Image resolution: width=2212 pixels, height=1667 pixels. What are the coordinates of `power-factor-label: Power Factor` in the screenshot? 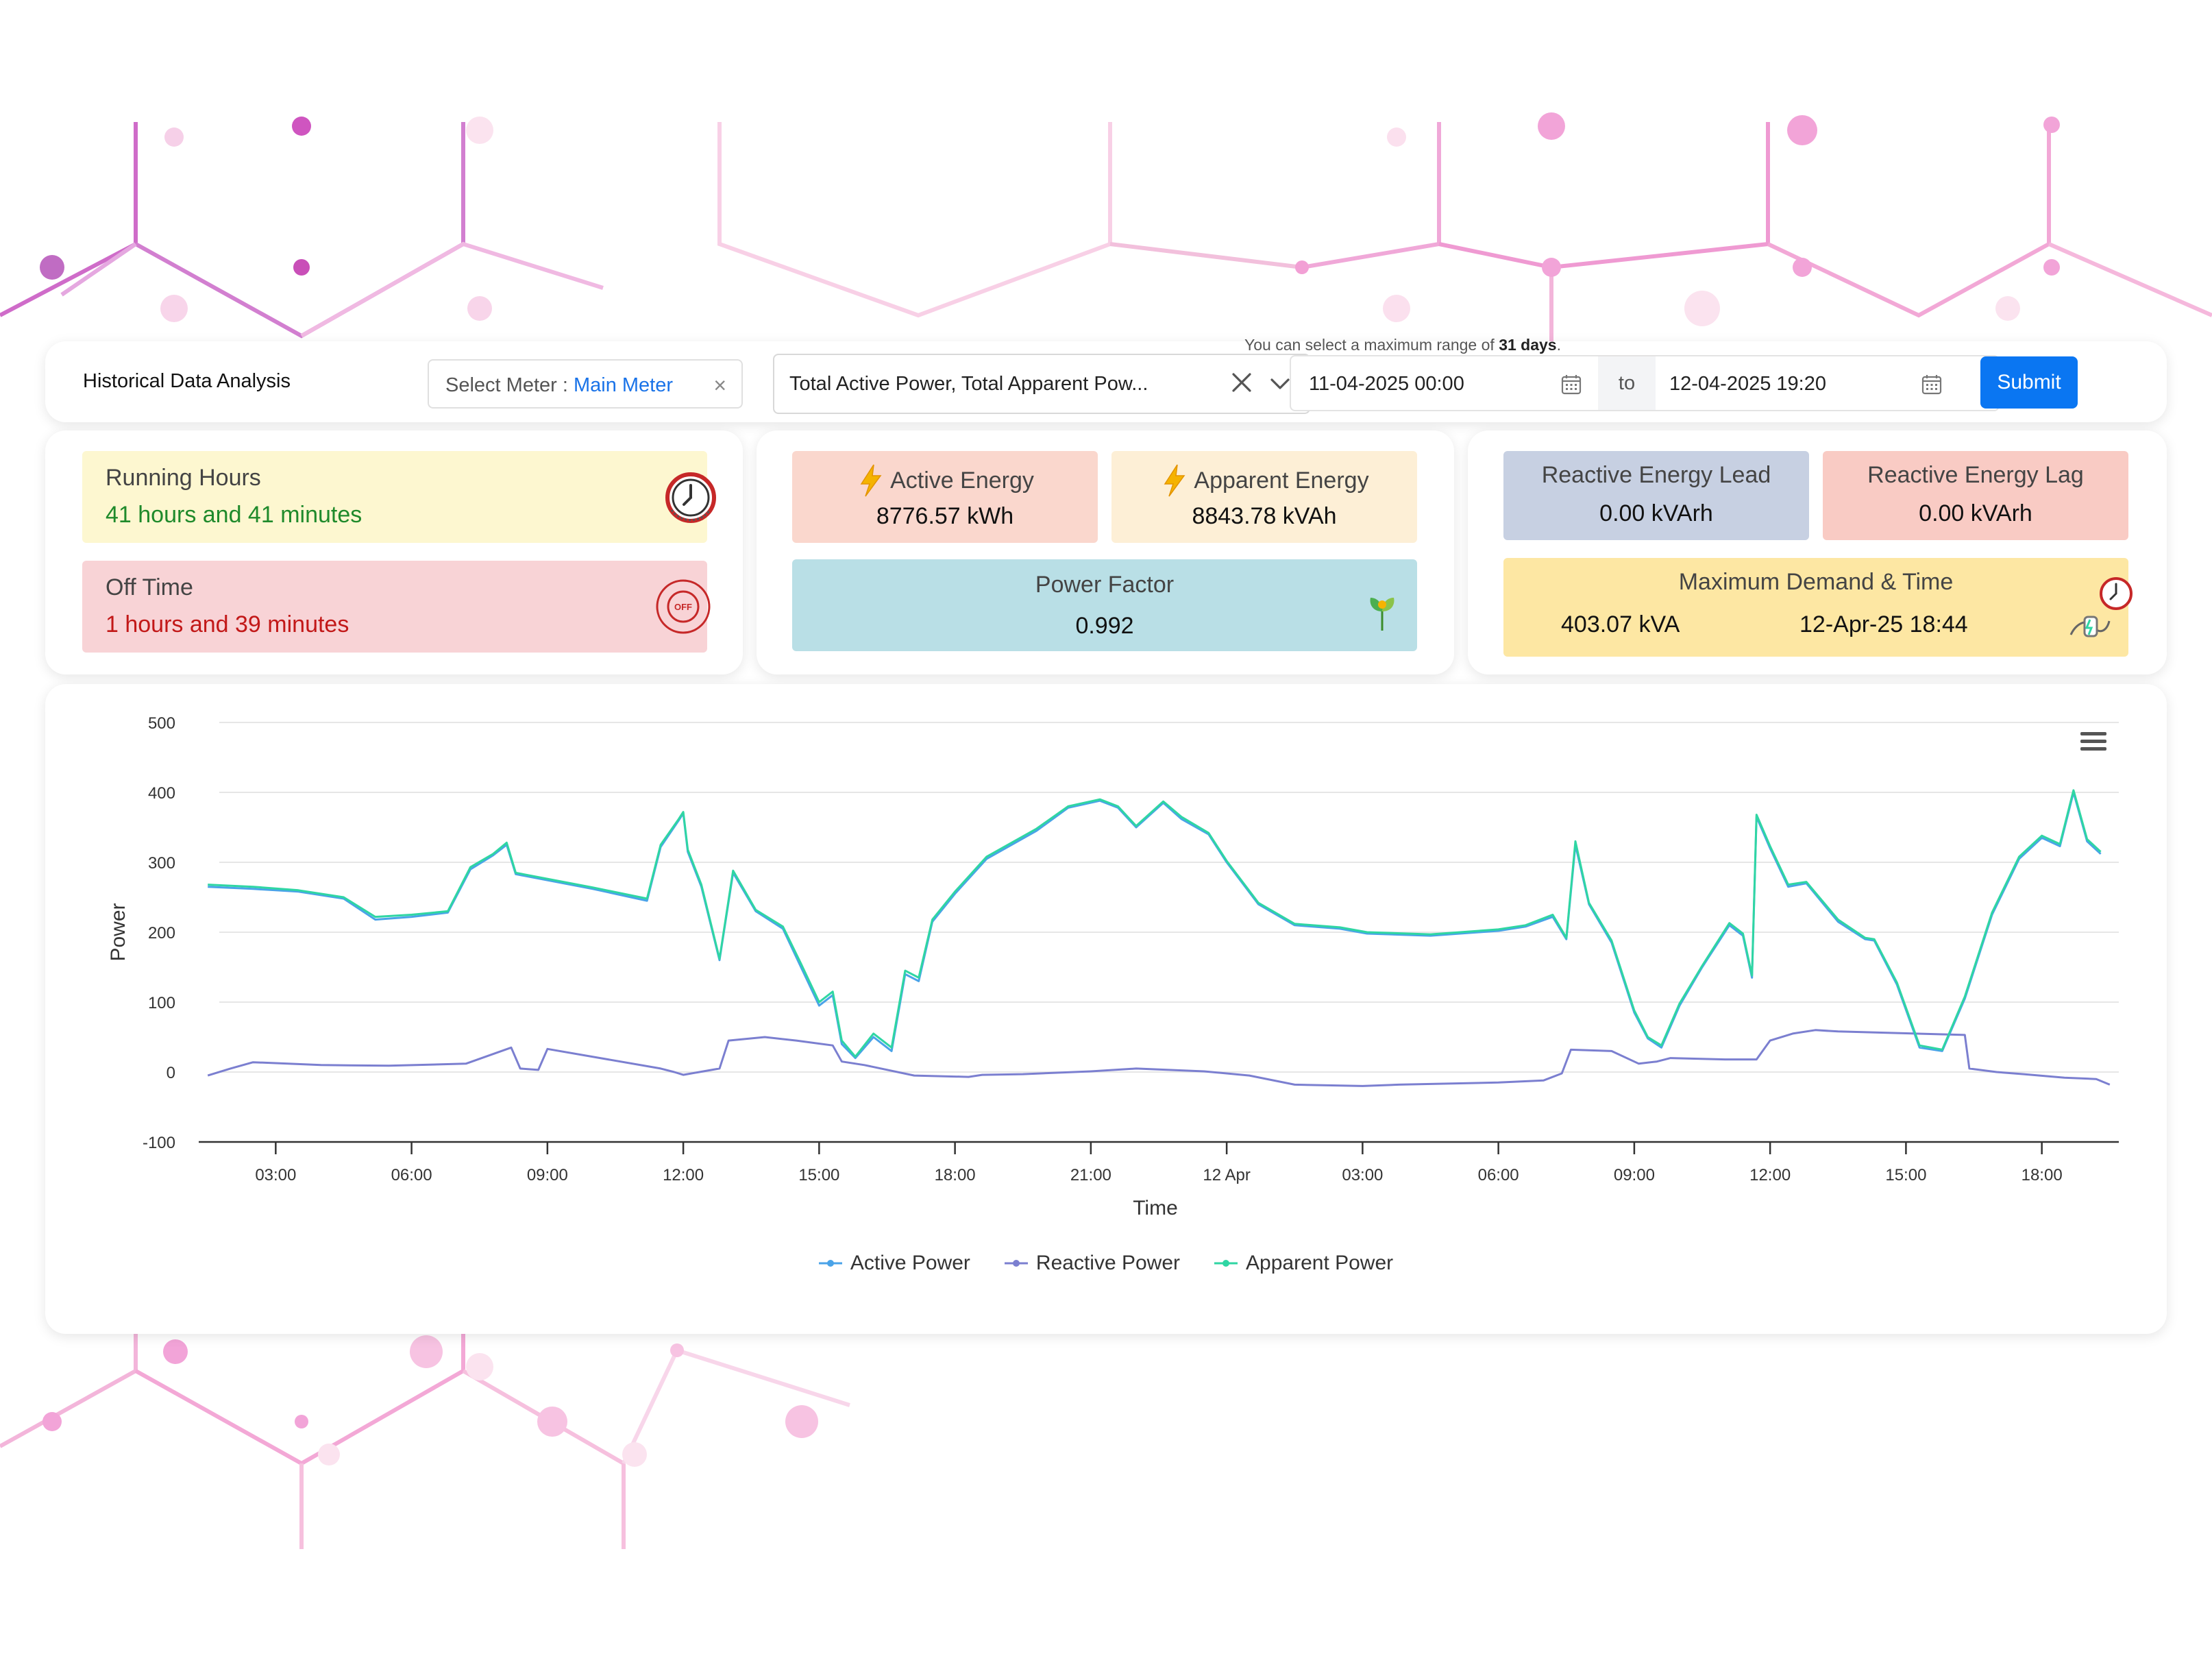 It's located at (1105, 585).